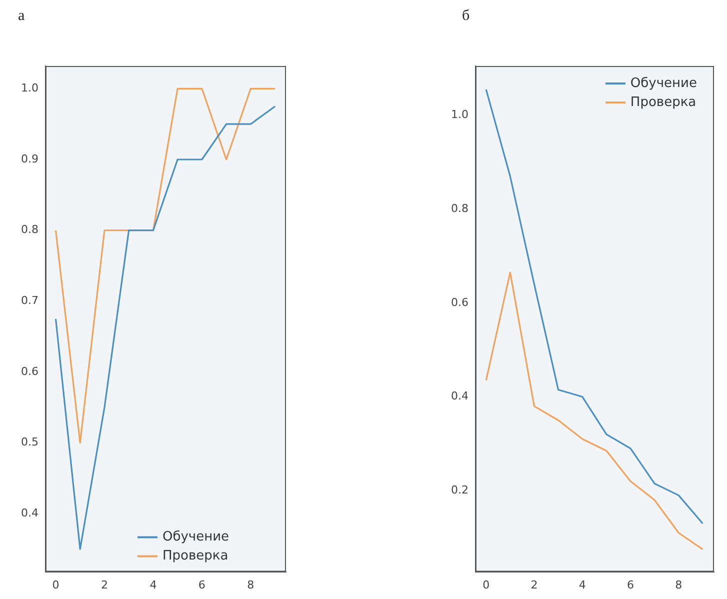 This screenshot has width=727, height=599. I want to click on chart-title: б, so click(466, 17).